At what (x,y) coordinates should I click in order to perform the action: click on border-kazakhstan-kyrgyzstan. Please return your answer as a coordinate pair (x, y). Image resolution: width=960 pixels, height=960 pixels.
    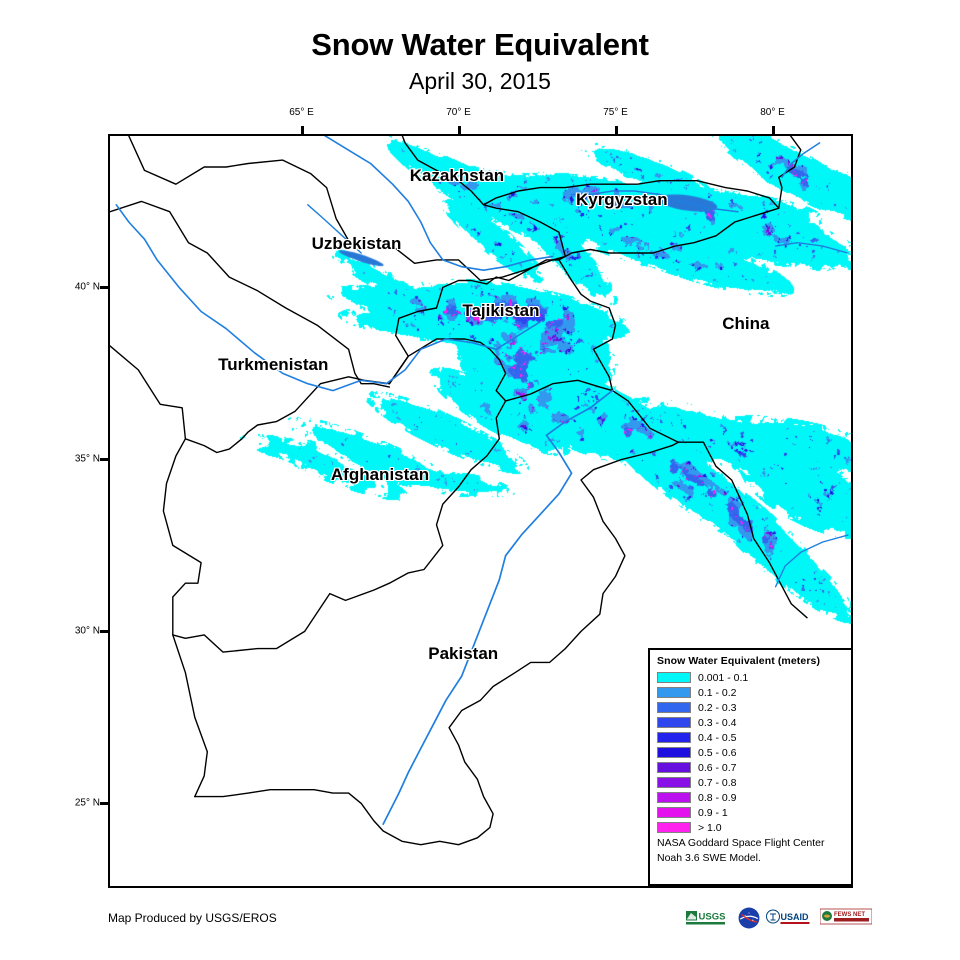
    Looking at the image, I should click on (631, 194).